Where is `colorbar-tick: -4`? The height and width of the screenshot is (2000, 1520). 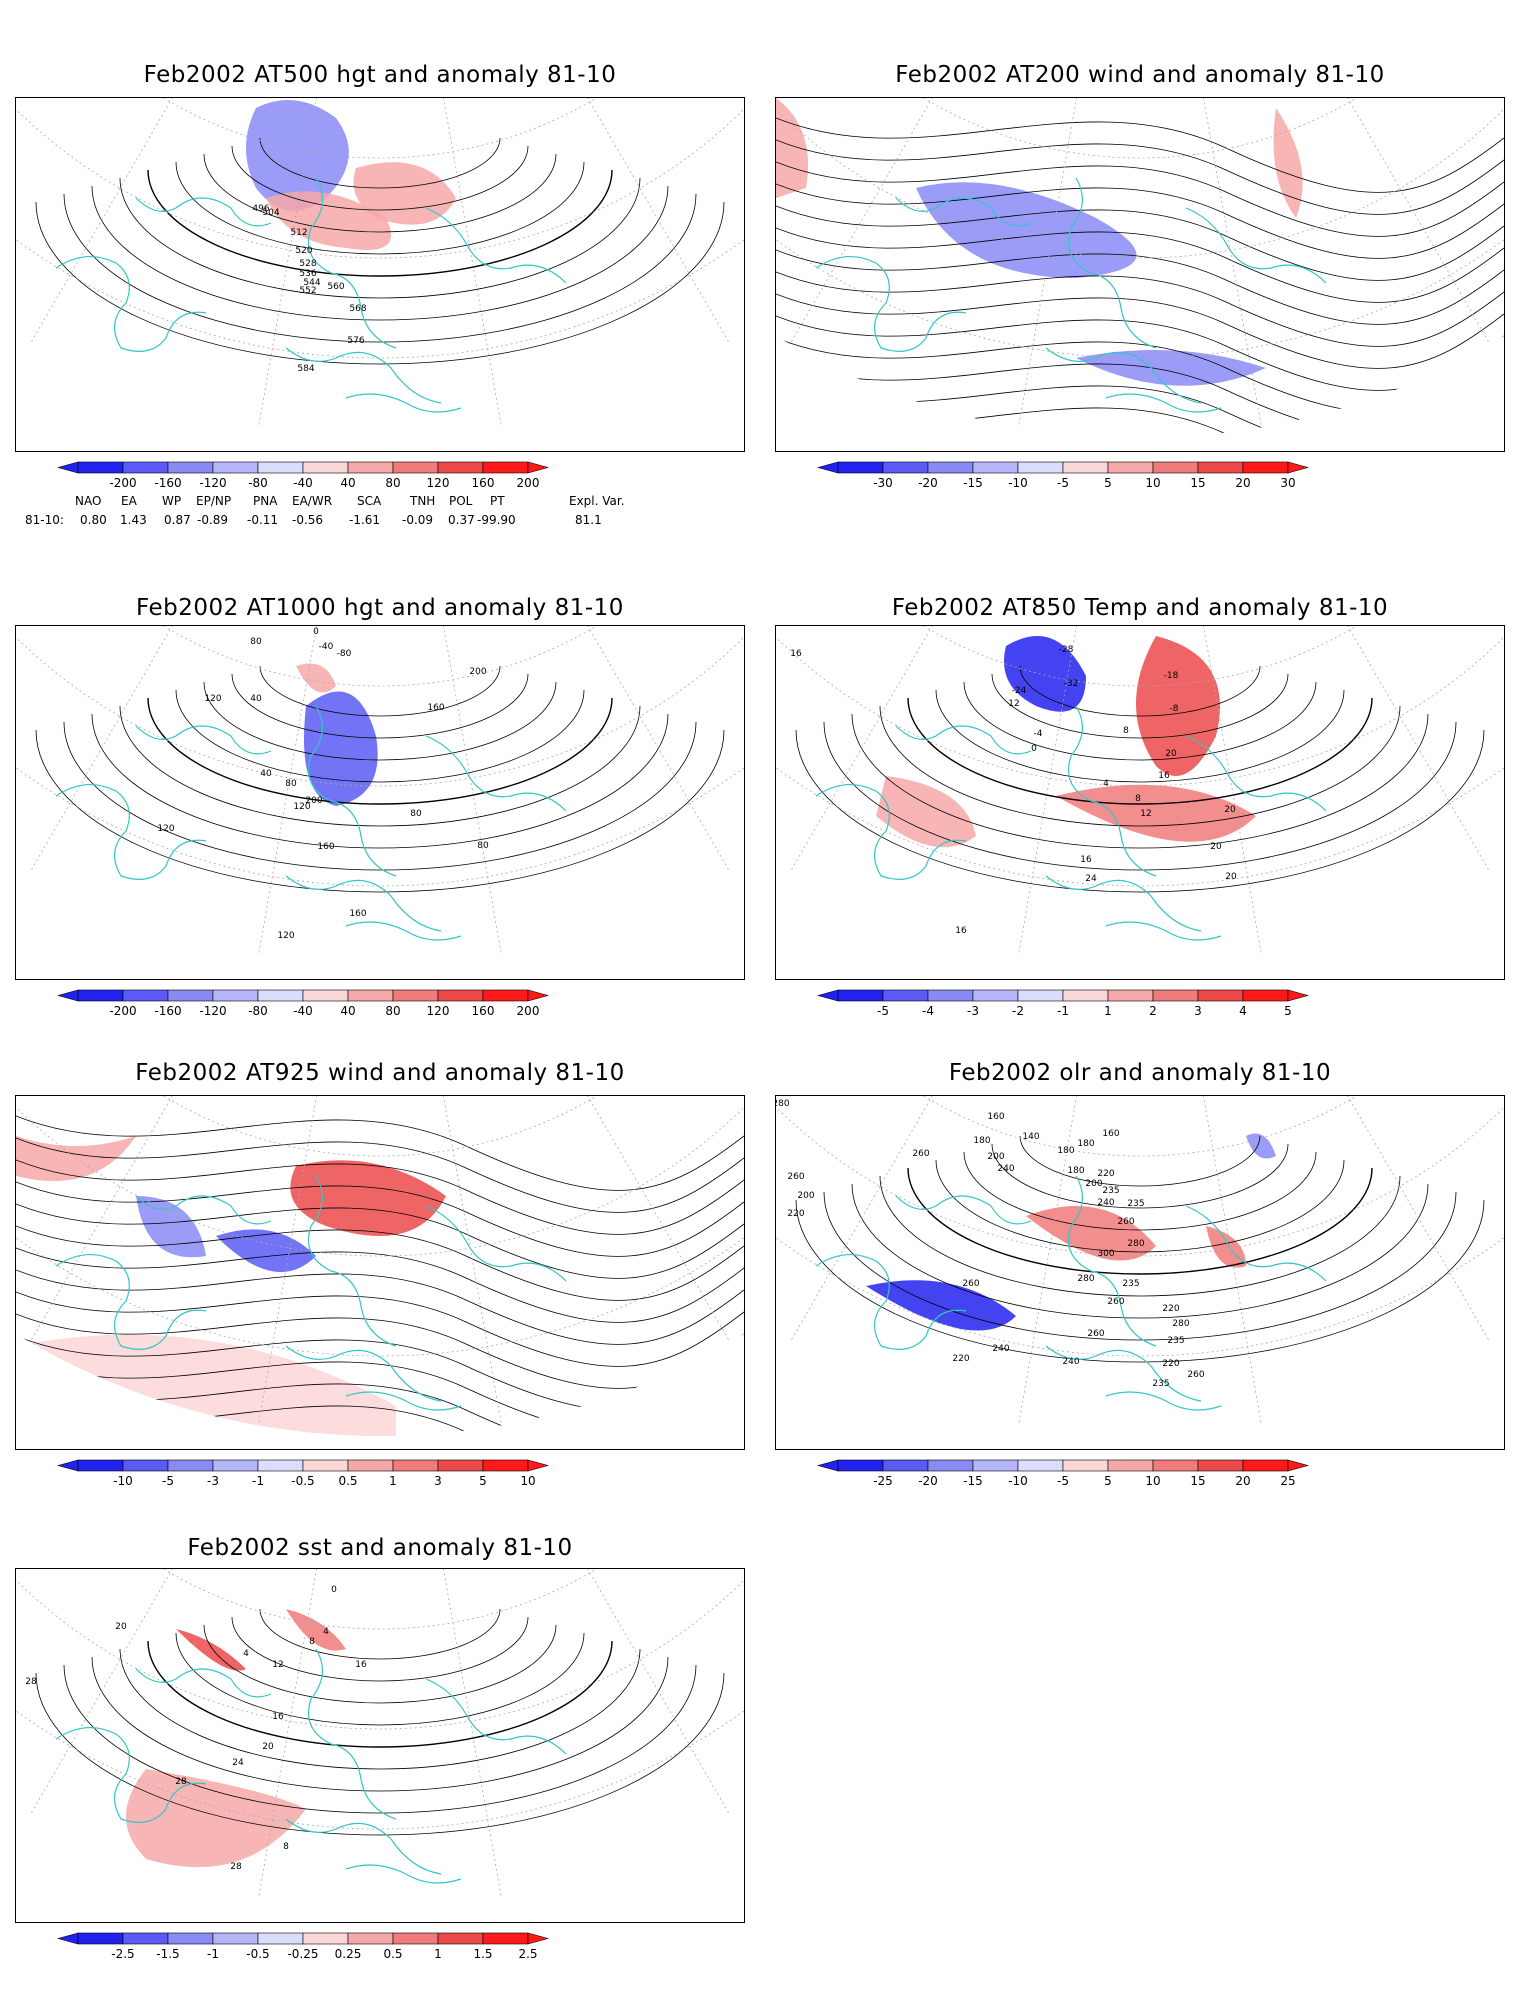 colorbar-tick: -4 is located at coordinates (928, 1011).